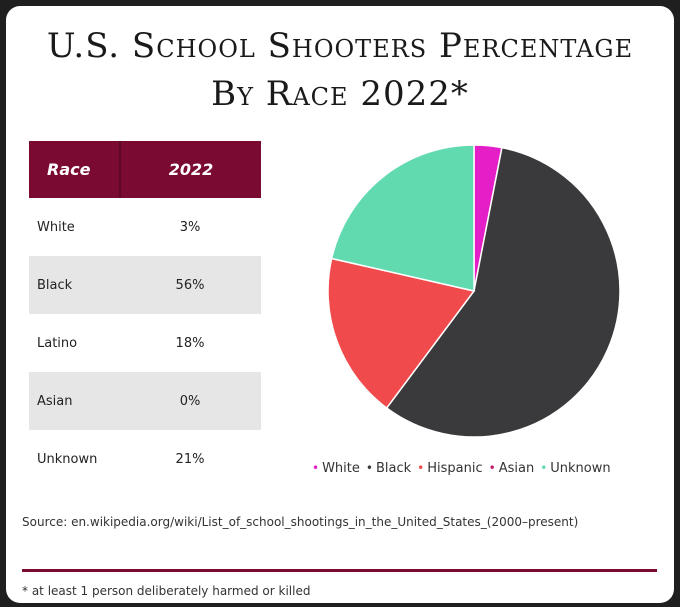 Image resolution: width=680 pixels, height=607 pixels. I want to click on legend-item-asian: • Asian, so click(512, 468).